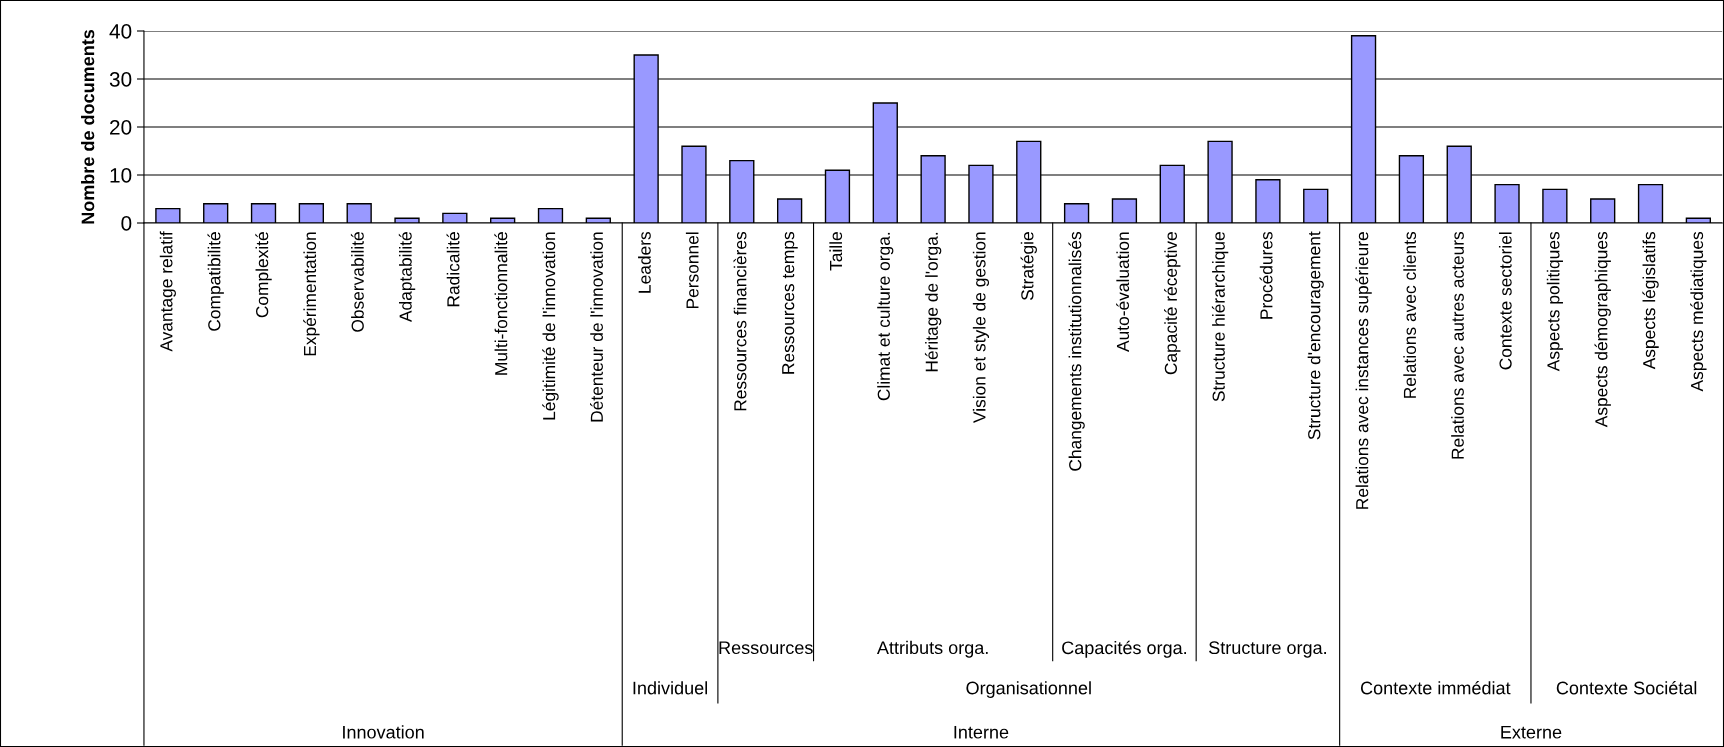  Describe the element at coordinates (1267, 649) in the screenshot. I see `text: Structure orga.` at that location.